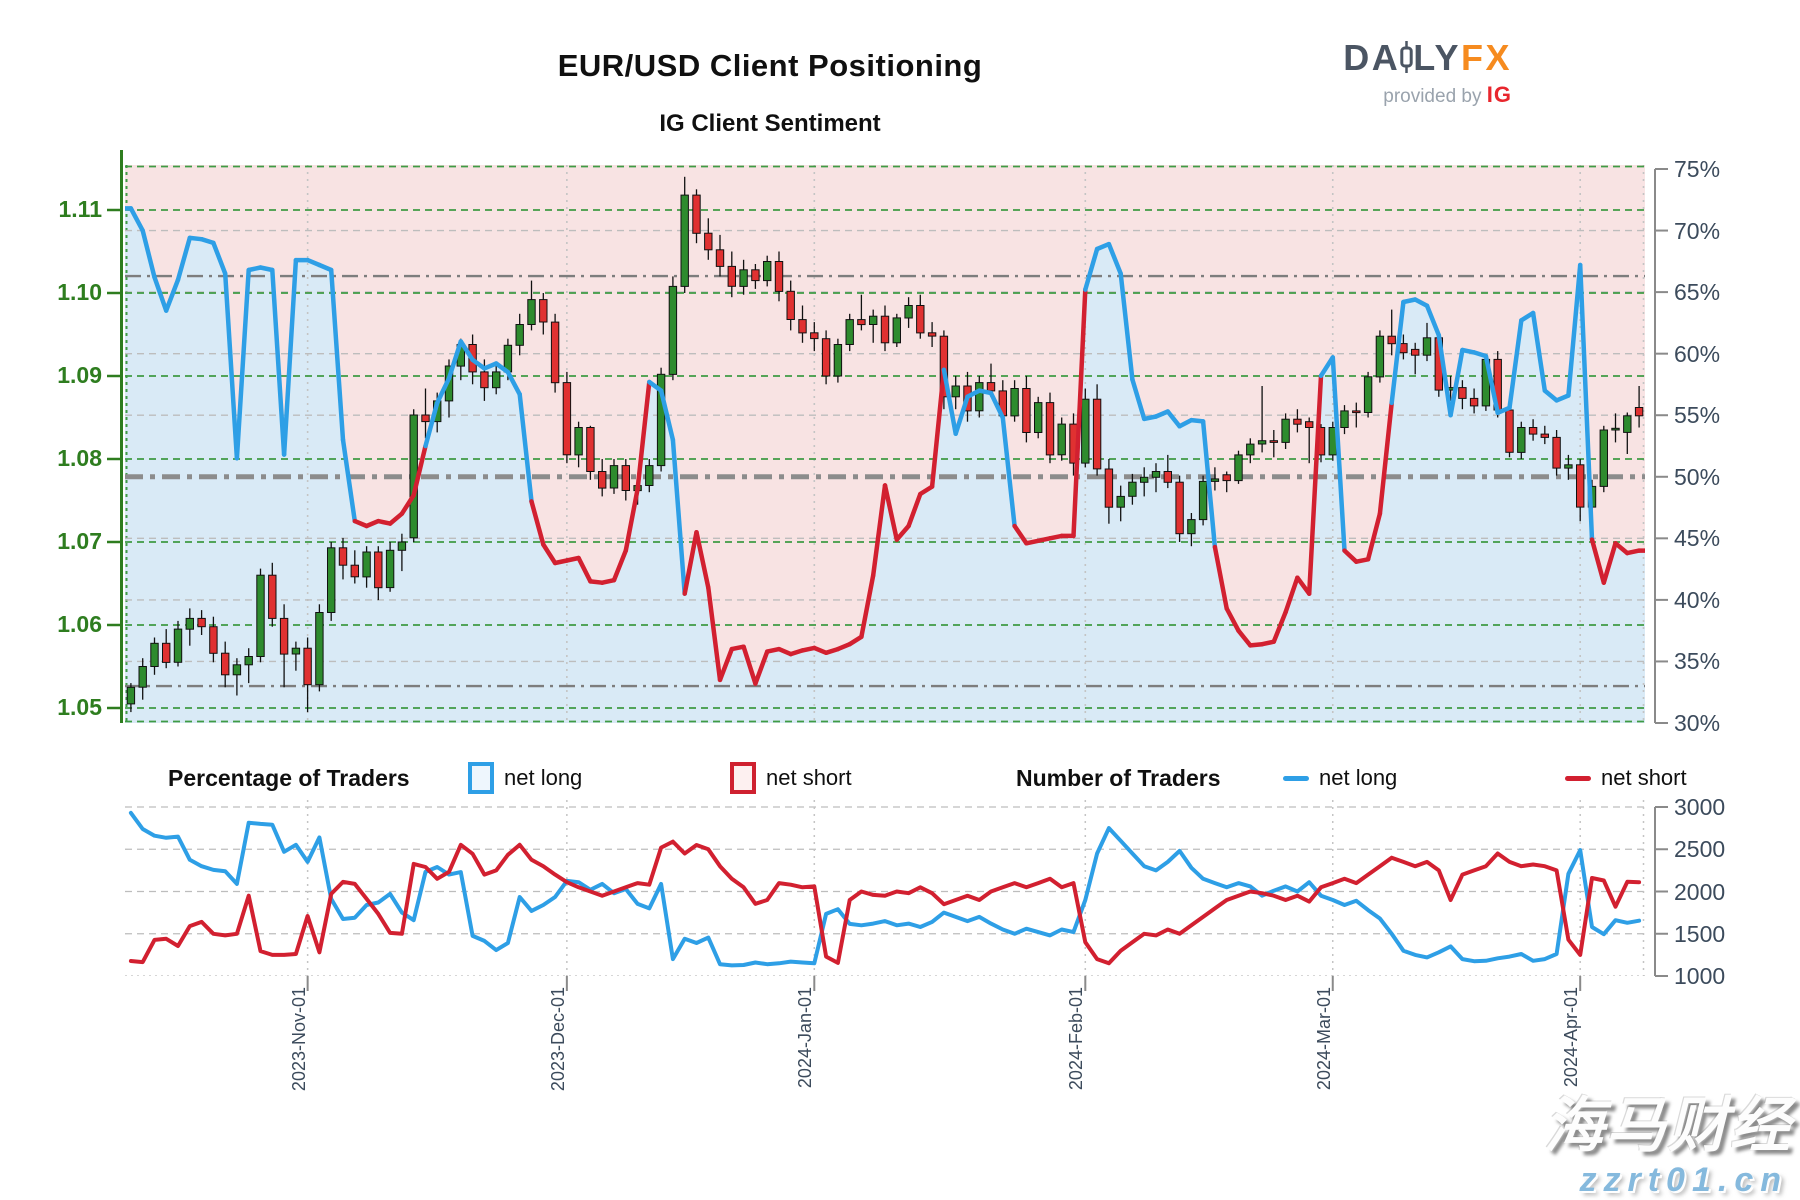 The height and width of the screenshot is (1200, 1800). I want to click on number-of-traders-chart, so click(885, 888).